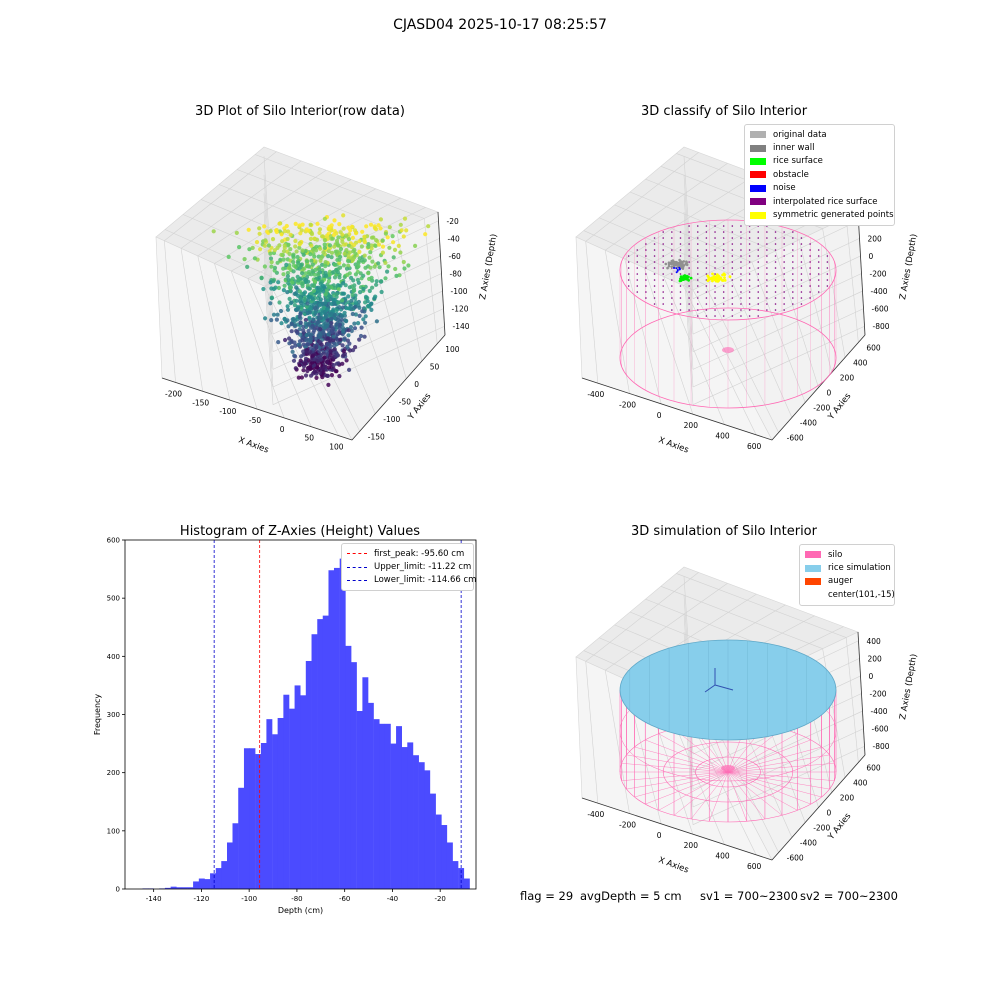 The image size is (1000, 1000). Describe the element at coordinates (376, 436) in the screenshot. I see `p1-ytick-label: -150` at that location.